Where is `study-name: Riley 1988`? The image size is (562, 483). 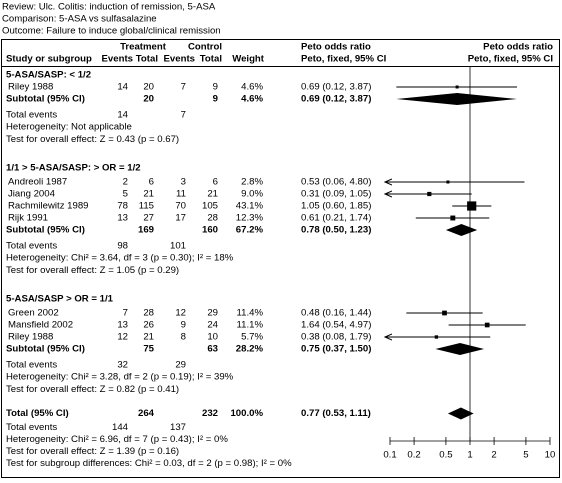
study-name: Riley 1988 is located at coordinates (30, 337).